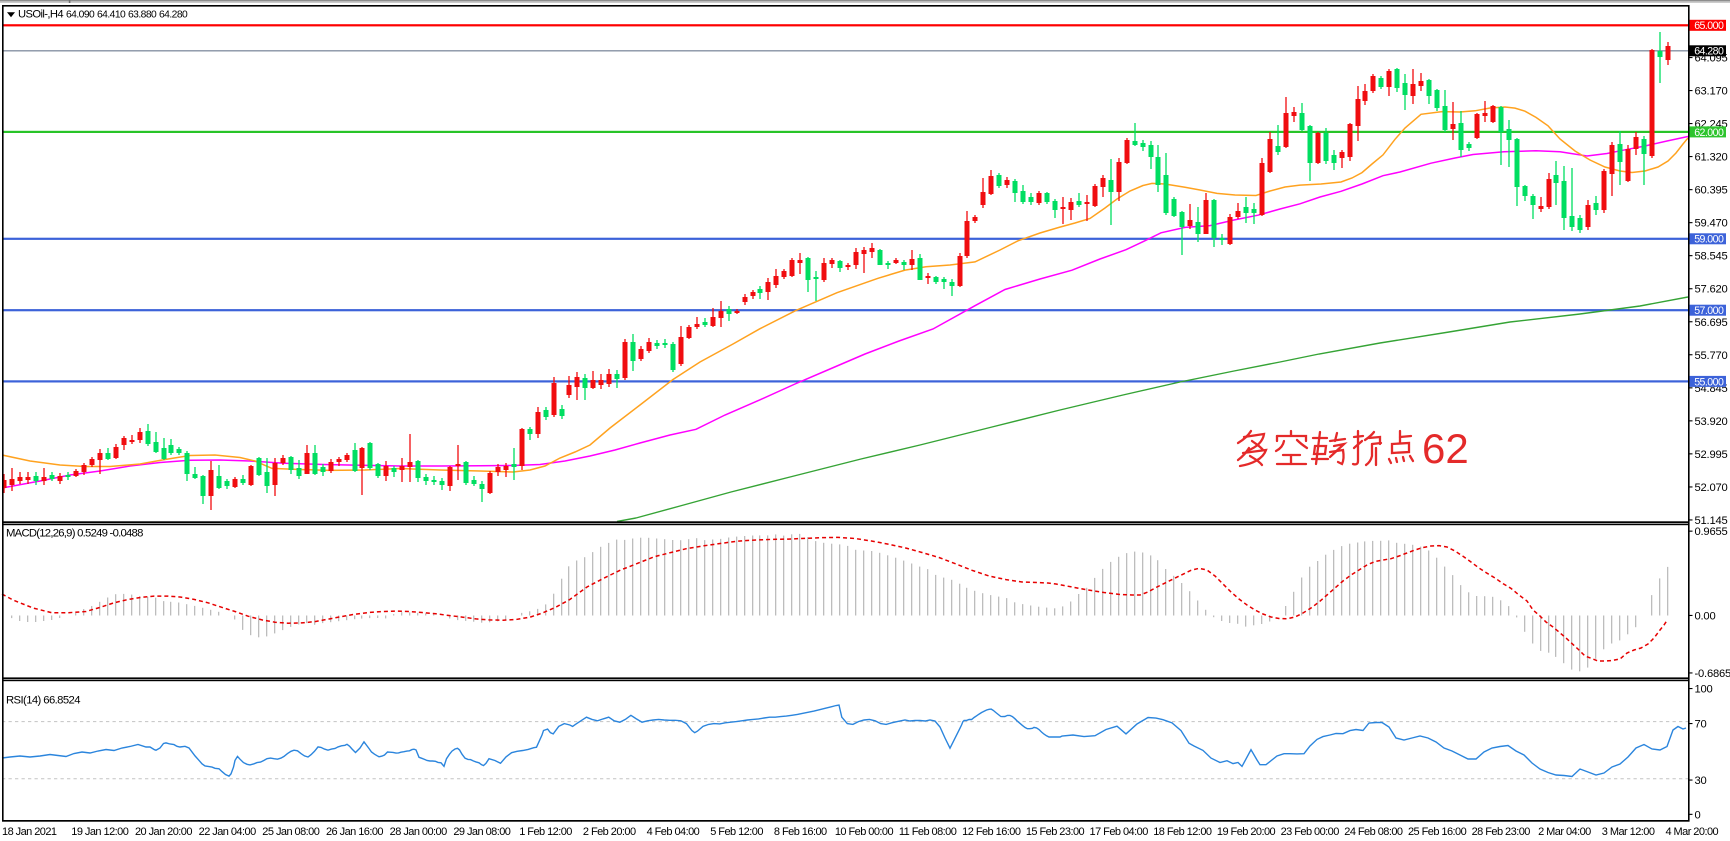 The width and height of the screenshot is (1730, 841). I want to click on svg-text: 0.9655, so click(1711, 532).